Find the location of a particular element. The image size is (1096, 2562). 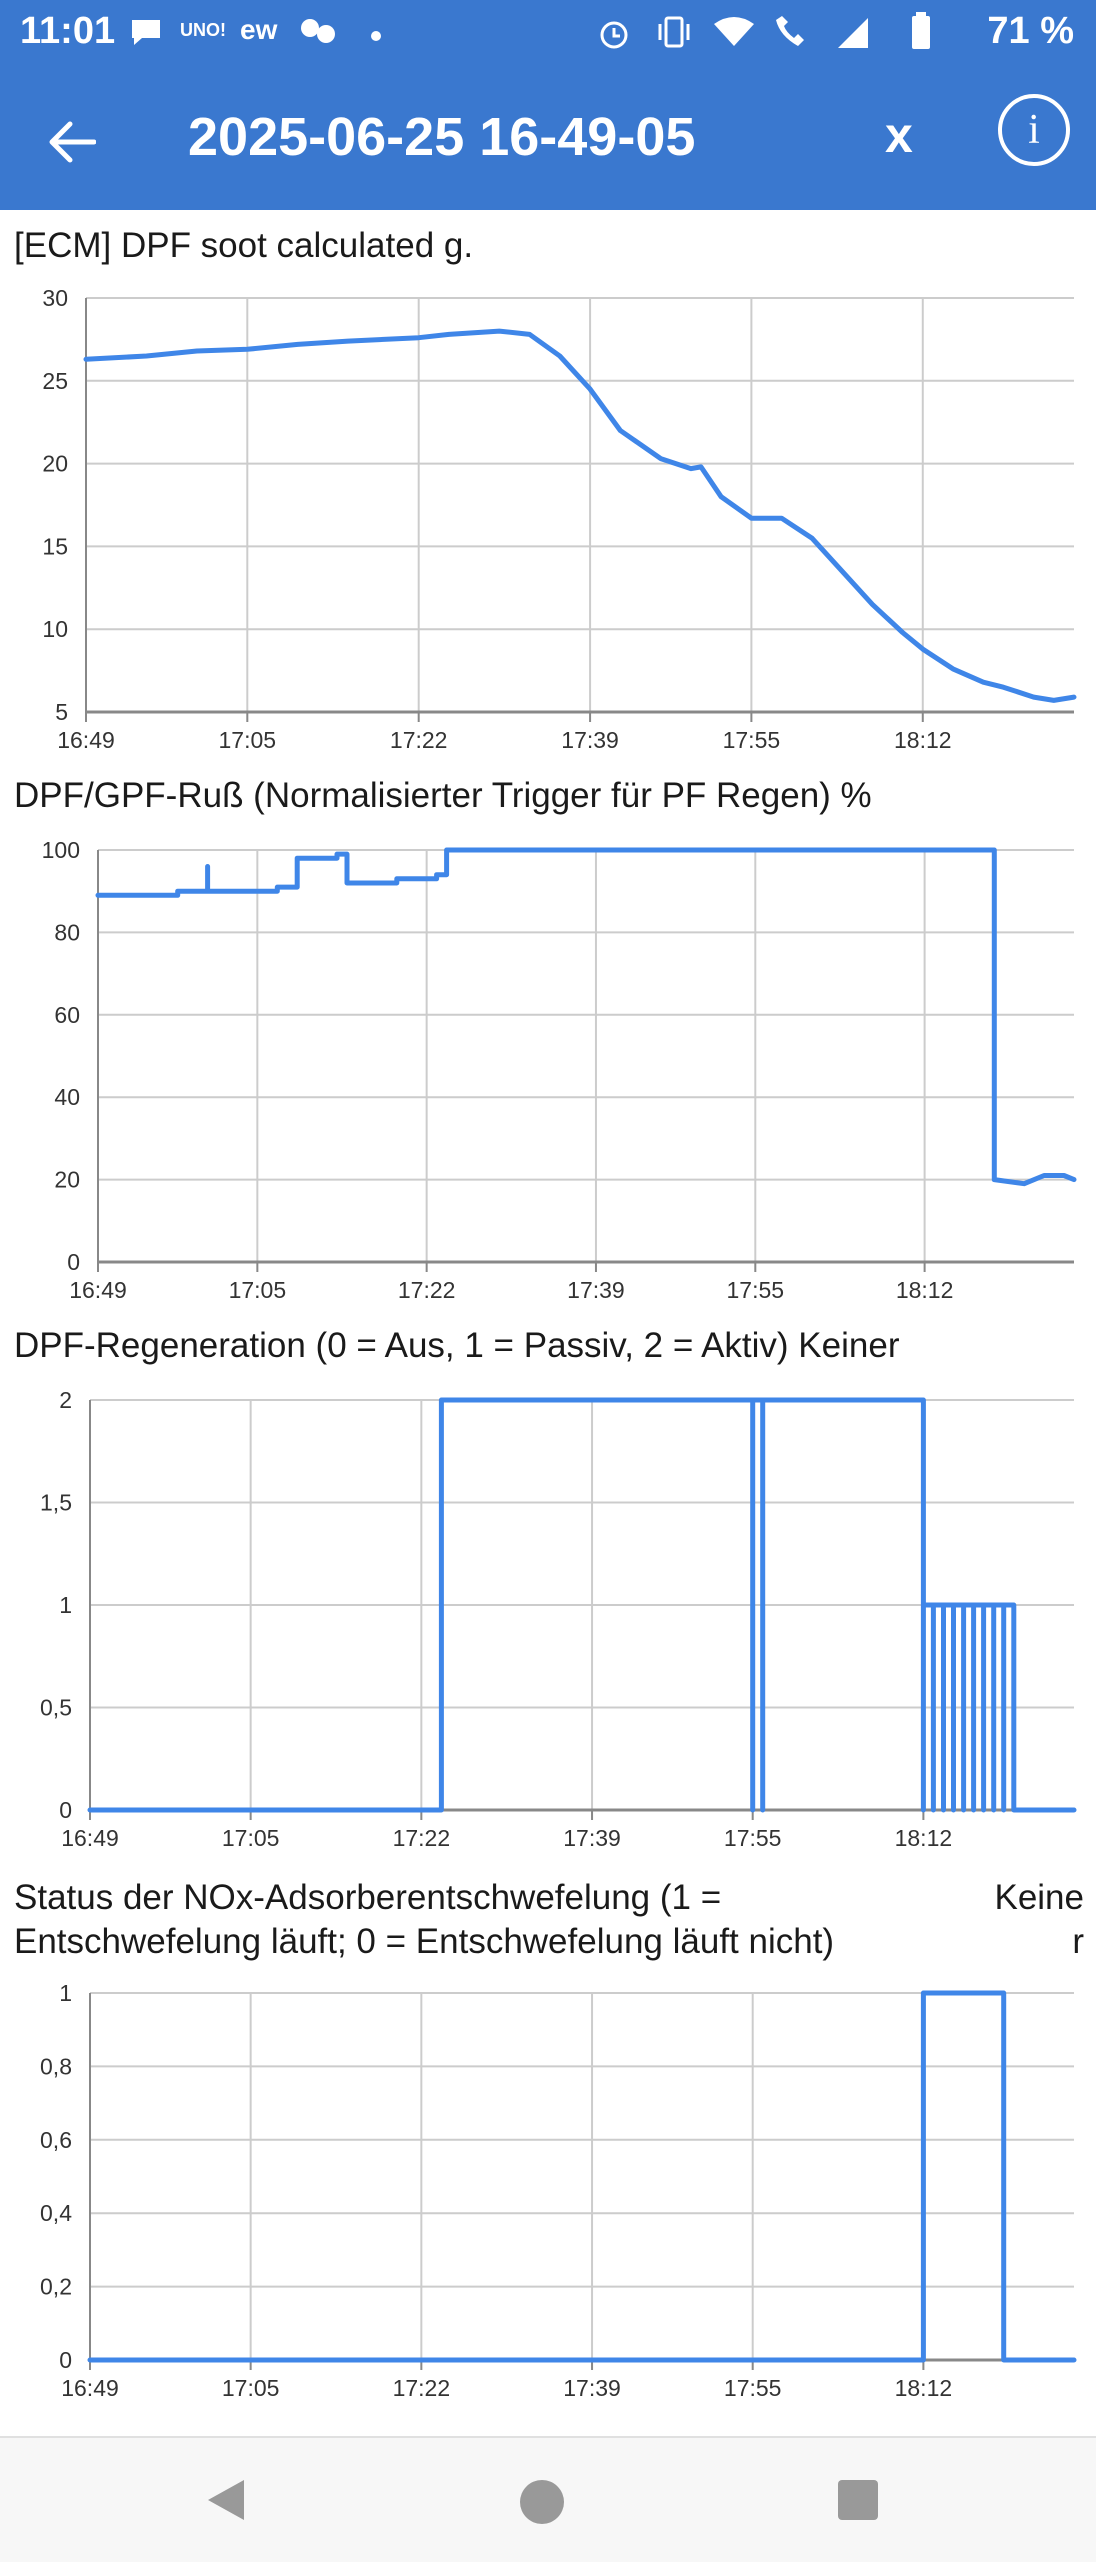

app-bar: 2025-06-25 16-49-05 x i is located at coordinates (548, 136).